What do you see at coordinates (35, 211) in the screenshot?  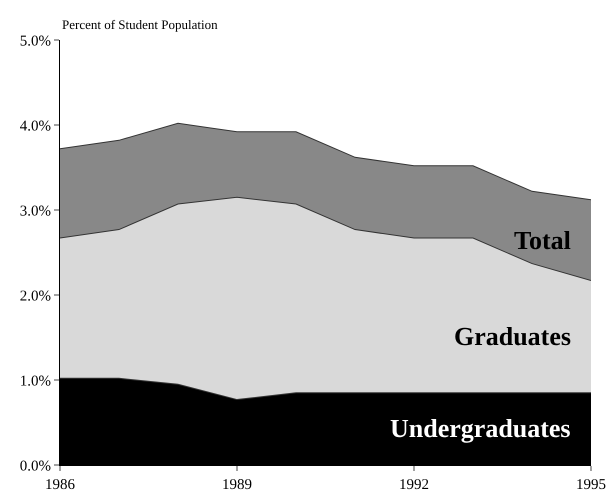 I see `y-tick-label: 3.0%` at bounding box center [35, 211].